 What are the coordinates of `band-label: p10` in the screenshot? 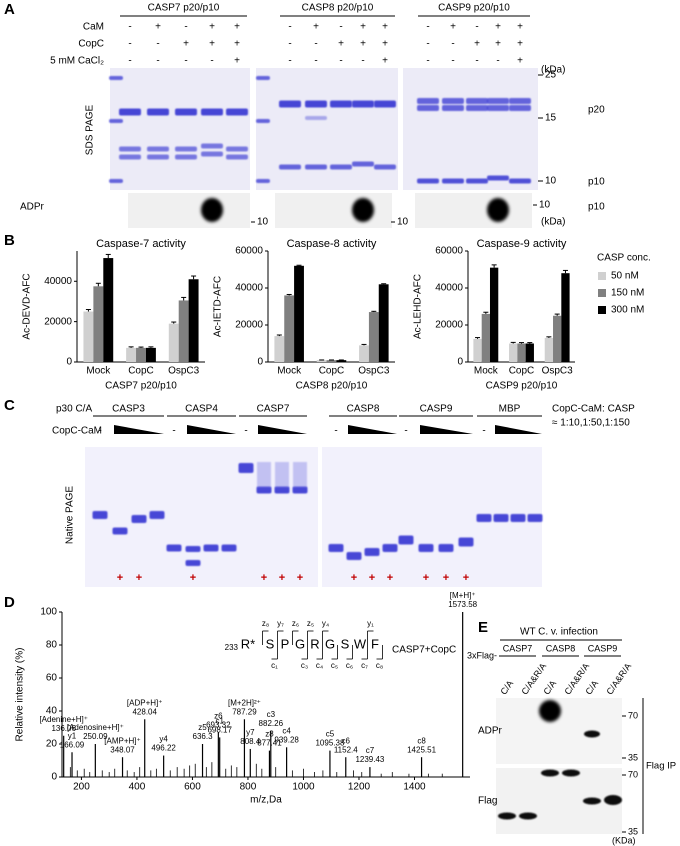 It's located at (596, 182).